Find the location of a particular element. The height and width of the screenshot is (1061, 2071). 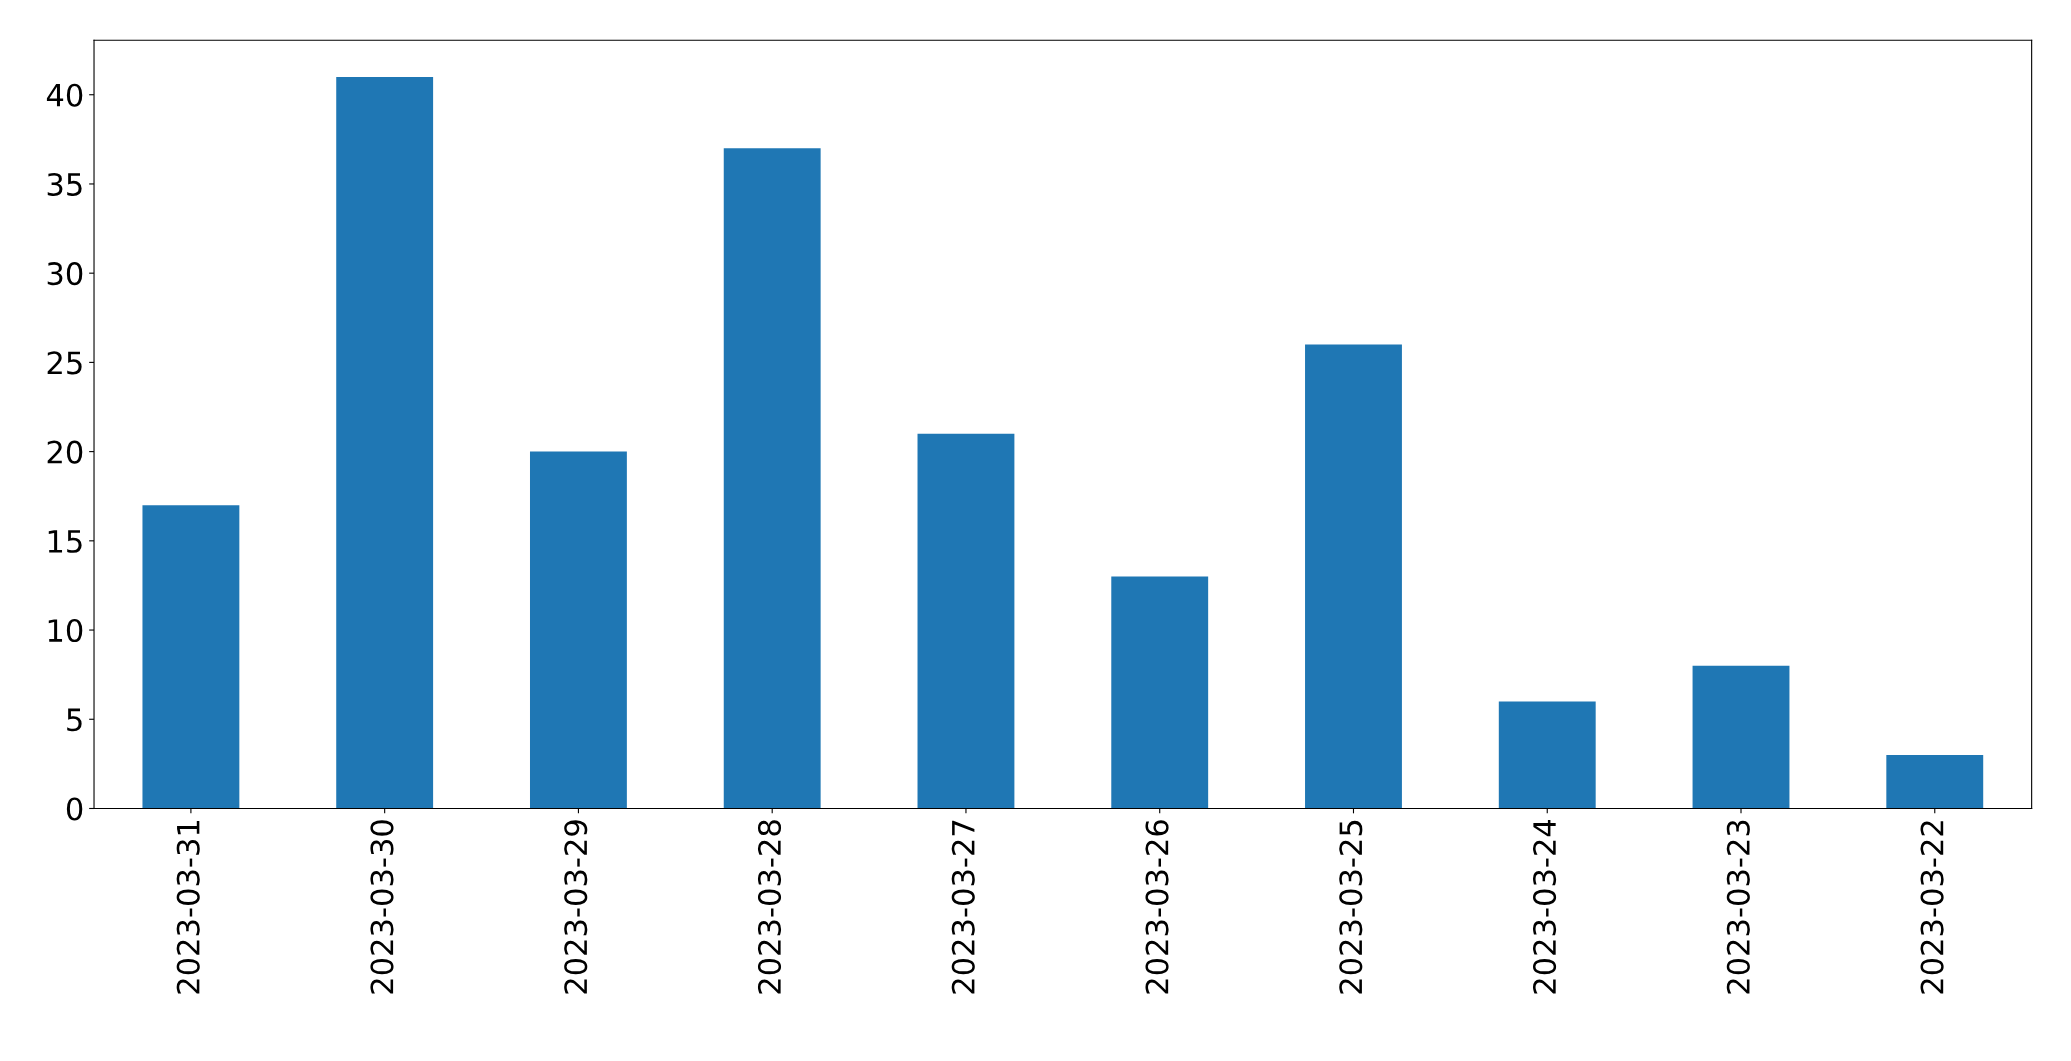

x-tick-label: 2023-03-22 is located at coordinates (1932, 907).